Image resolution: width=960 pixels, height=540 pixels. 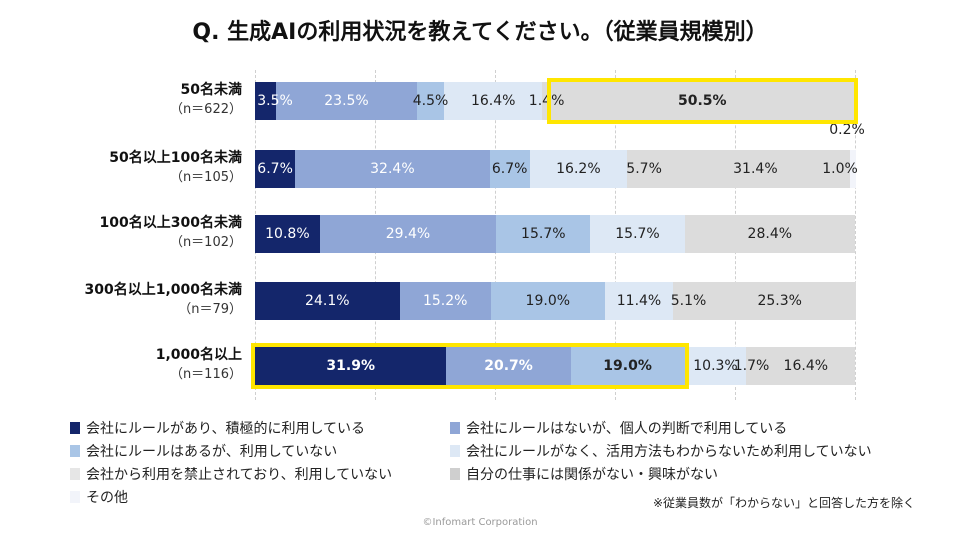 I want to click on data-label: 3.5%, so click(x=275, y=101).